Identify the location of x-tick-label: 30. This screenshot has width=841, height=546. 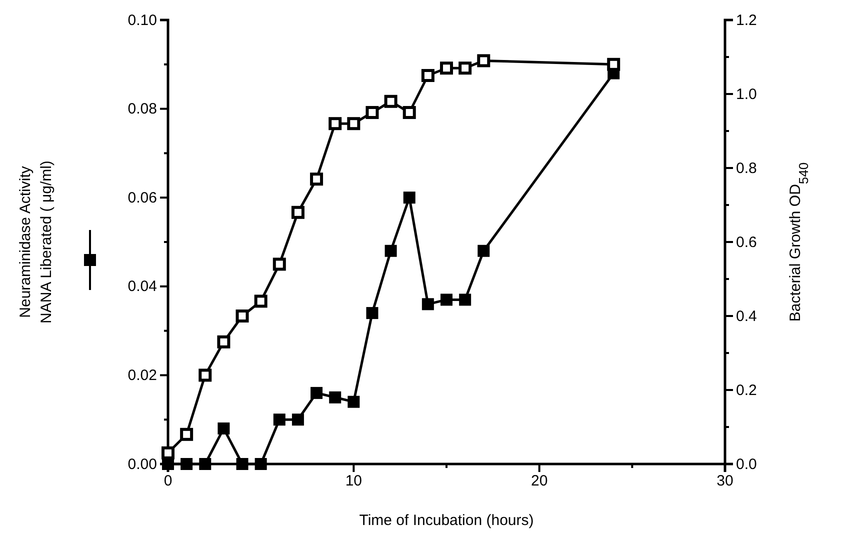
(725, 481).